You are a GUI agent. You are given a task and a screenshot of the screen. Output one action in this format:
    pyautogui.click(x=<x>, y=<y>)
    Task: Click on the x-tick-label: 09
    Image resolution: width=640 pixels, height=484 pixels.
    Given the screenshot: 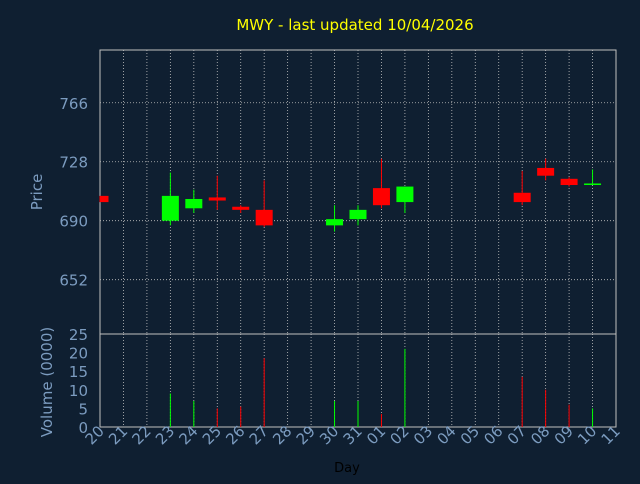 What is the action you would take?
    pyautogui.click(x=564, y=435)
    